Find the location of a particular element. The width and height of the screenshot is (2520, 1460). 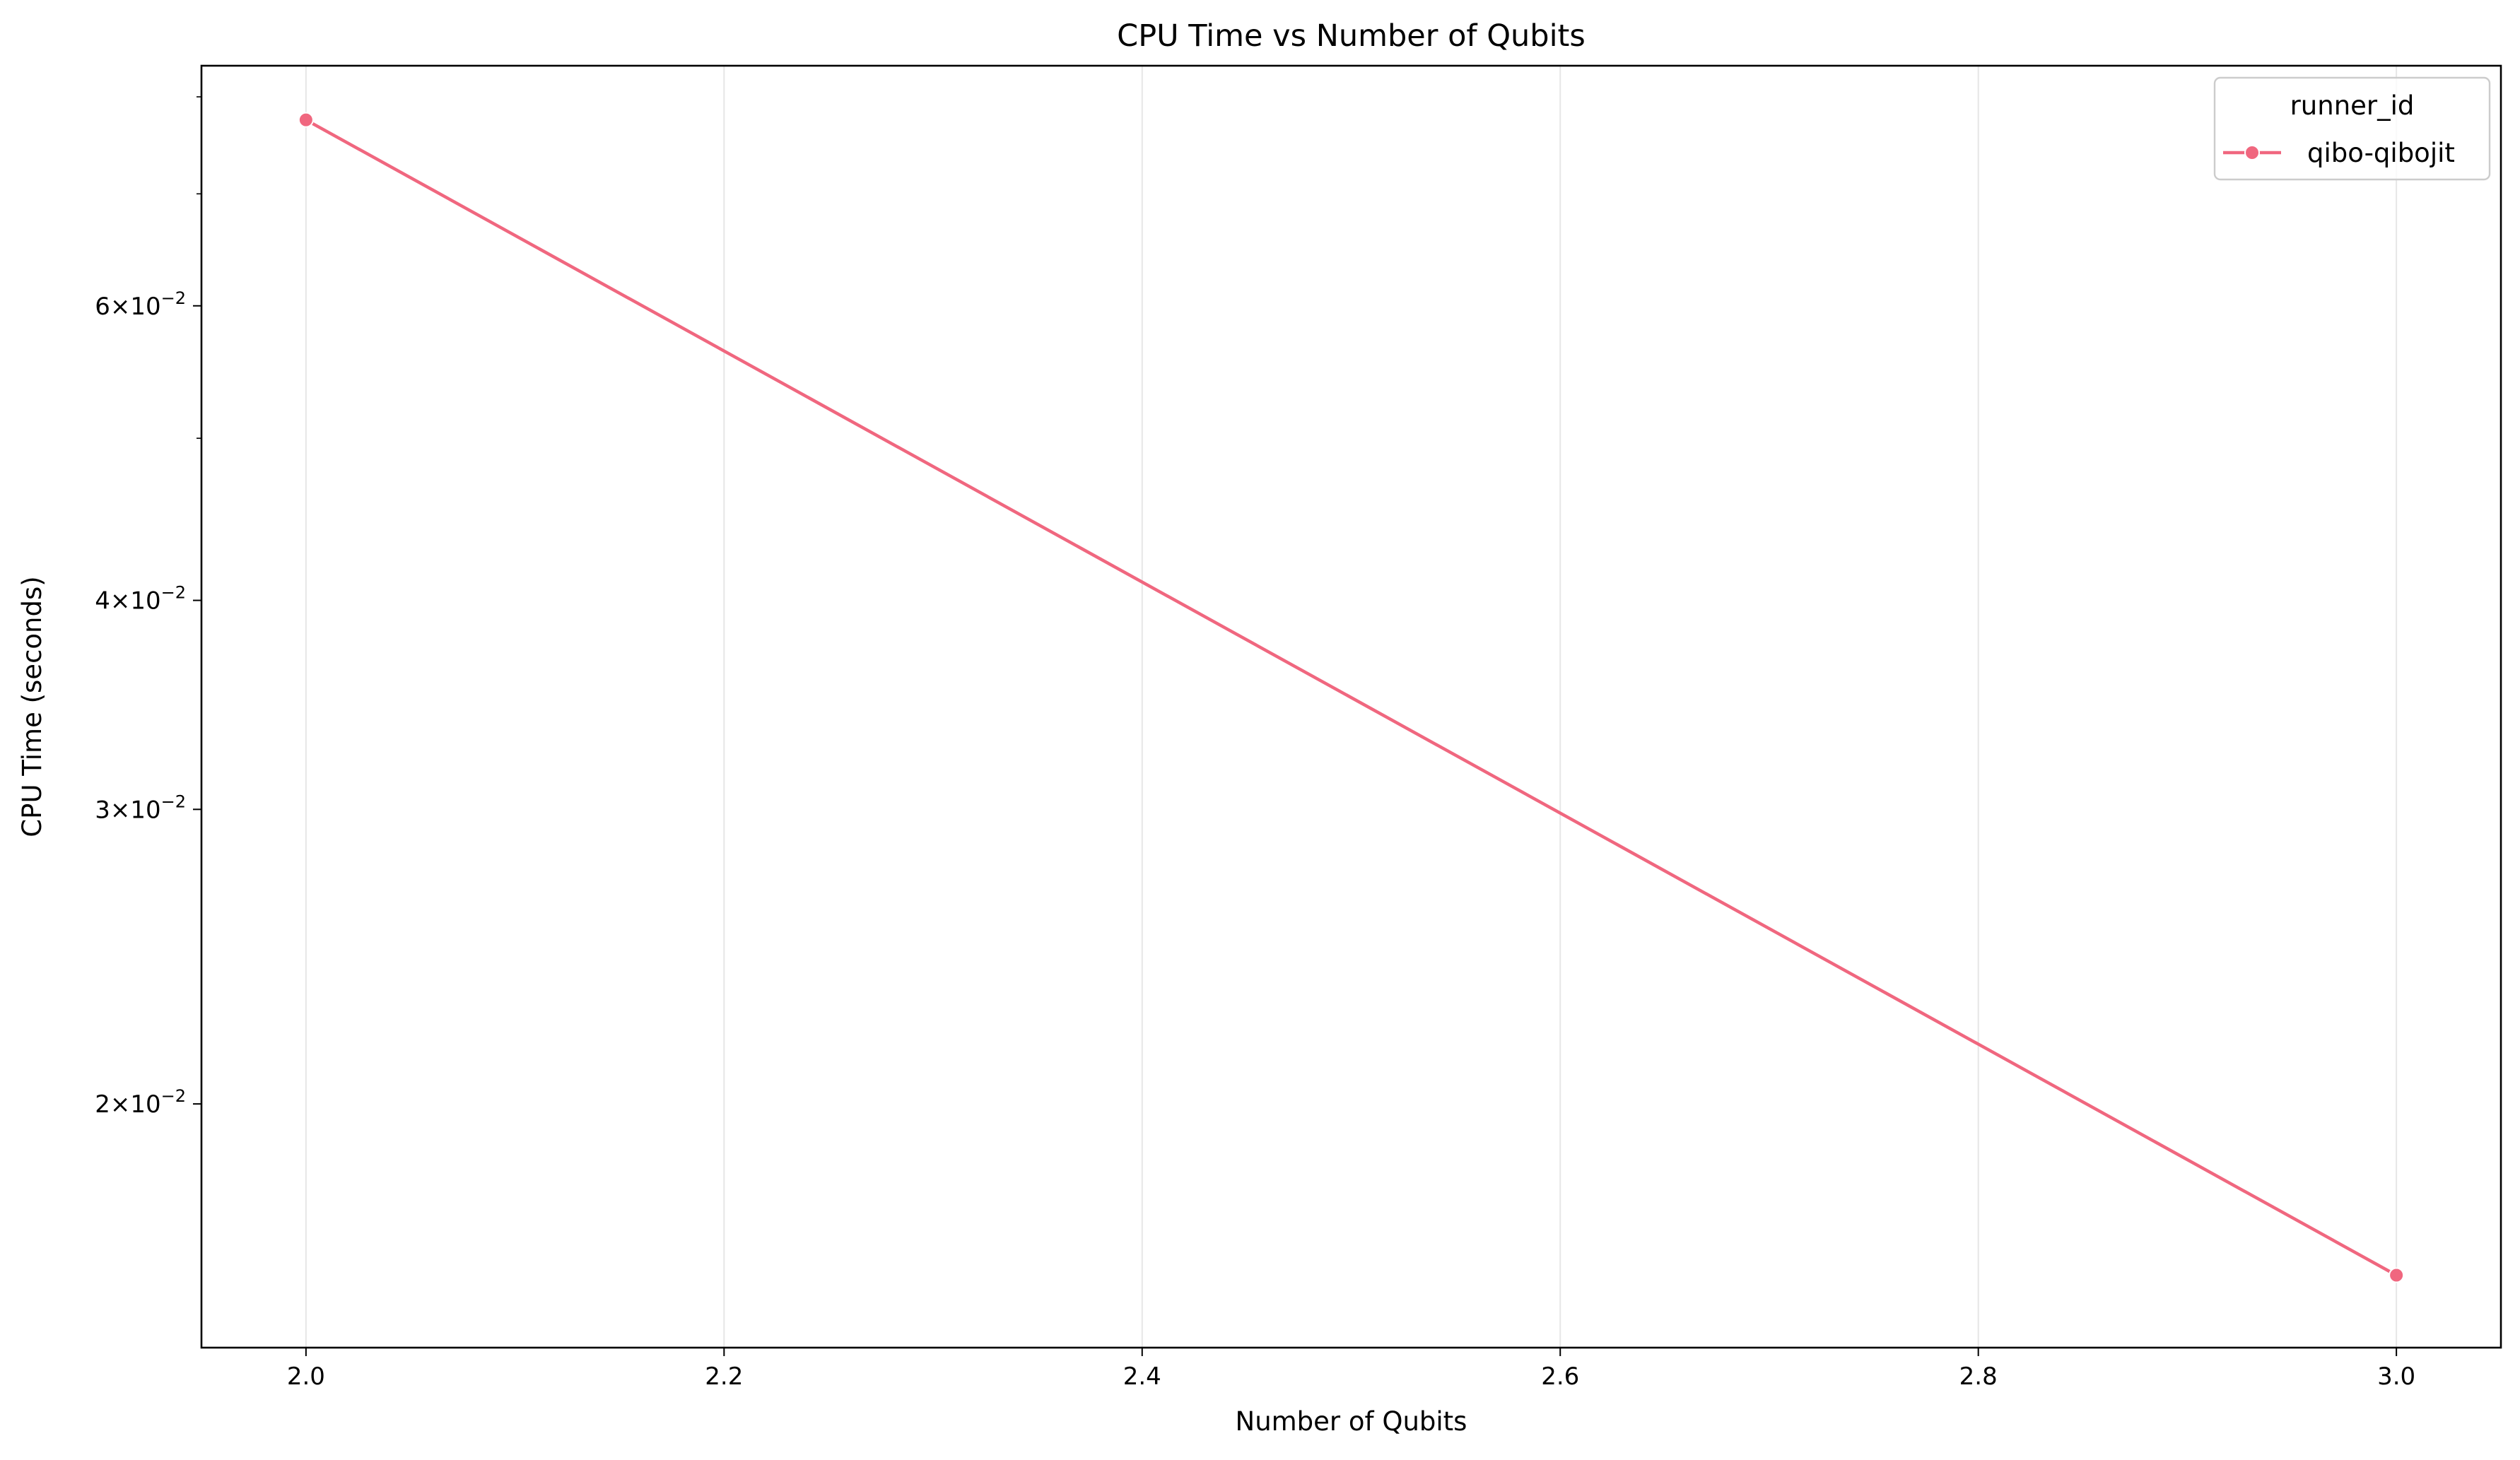

x-tick-label: 2.2 is located at coordinates (724, 1376).